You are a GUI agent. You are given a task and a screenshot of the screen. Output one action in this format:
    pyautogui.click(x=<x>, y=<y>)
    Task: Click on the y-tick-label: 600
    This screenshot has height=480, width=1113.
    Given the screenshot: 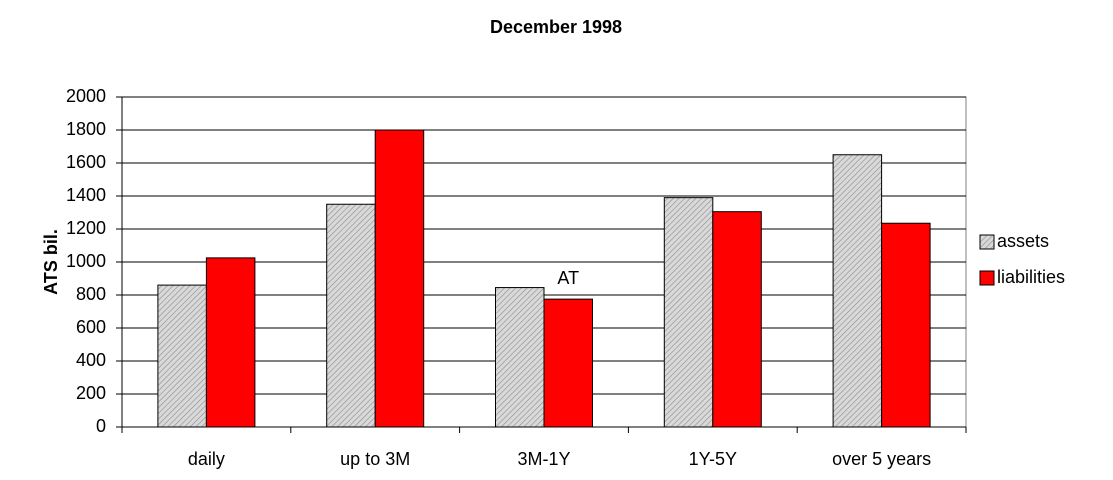 What is the action you would take?
    pyautogui.click(x=91, y=327)
    